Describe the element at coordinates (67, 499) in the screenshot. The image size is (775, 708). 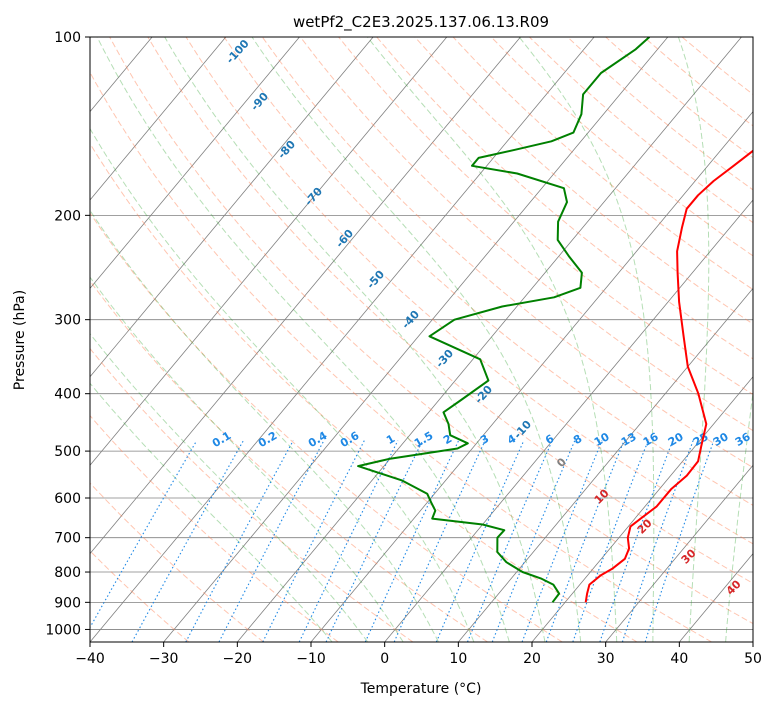
I see `y-tick-label: 600` at that location.